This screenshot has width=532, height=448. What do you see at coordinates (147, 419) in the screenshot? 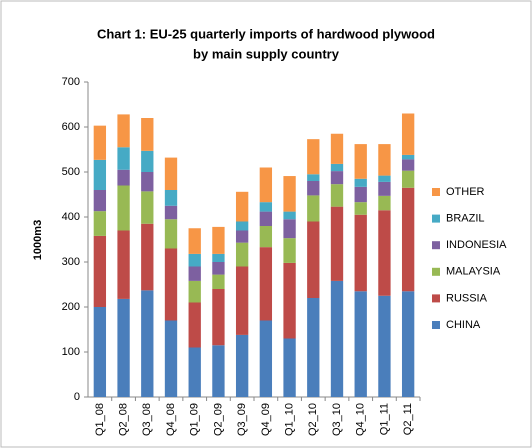
I see `x-tick-label: Q3_08` at bounding box center [147, 419].